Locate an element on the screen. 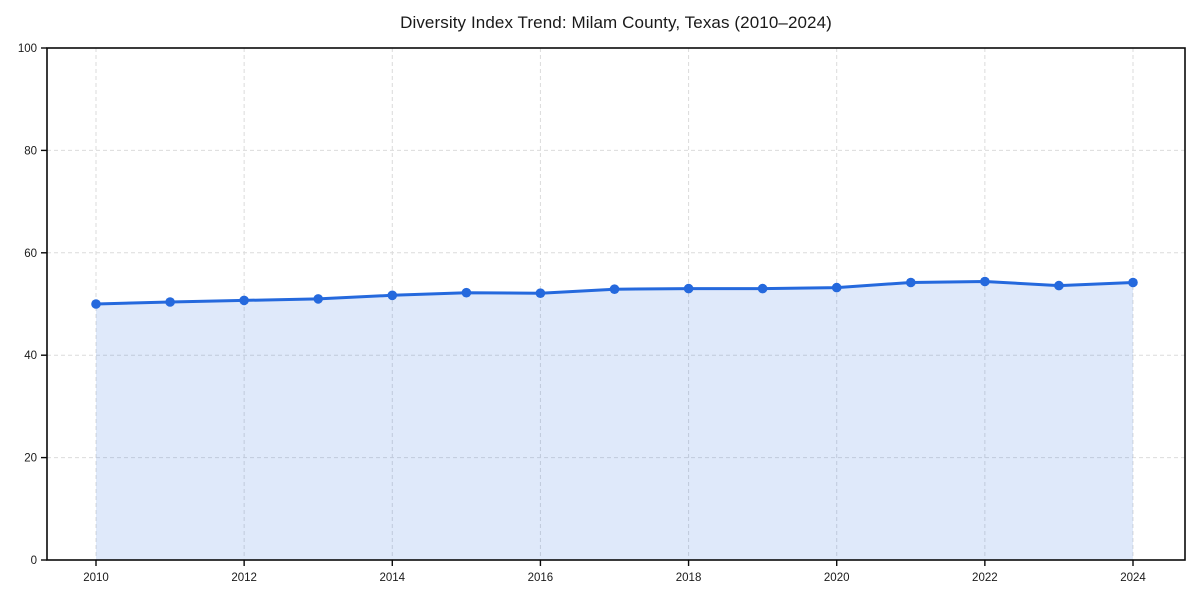 Image resolution: width=1200 pixels, height=600 pixels. y-tick-label: 80 is located at coordinates (30, 151).